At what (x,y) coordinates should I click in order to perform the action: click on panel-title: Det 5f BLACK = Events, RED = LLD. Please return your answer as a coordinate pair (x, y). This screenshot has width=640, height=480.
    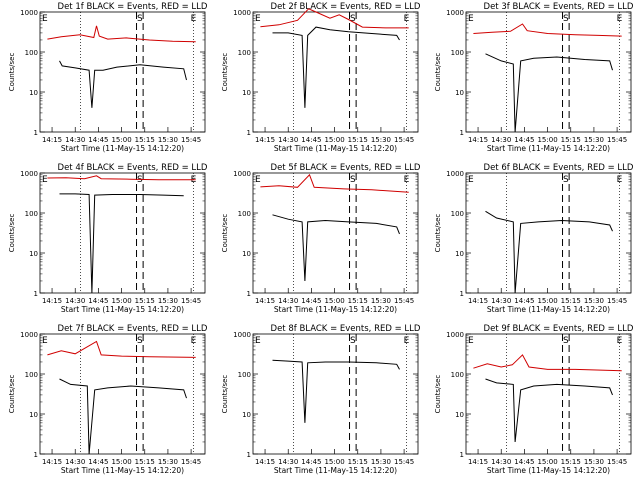
    Looking at the image, I should click on (346, 168).